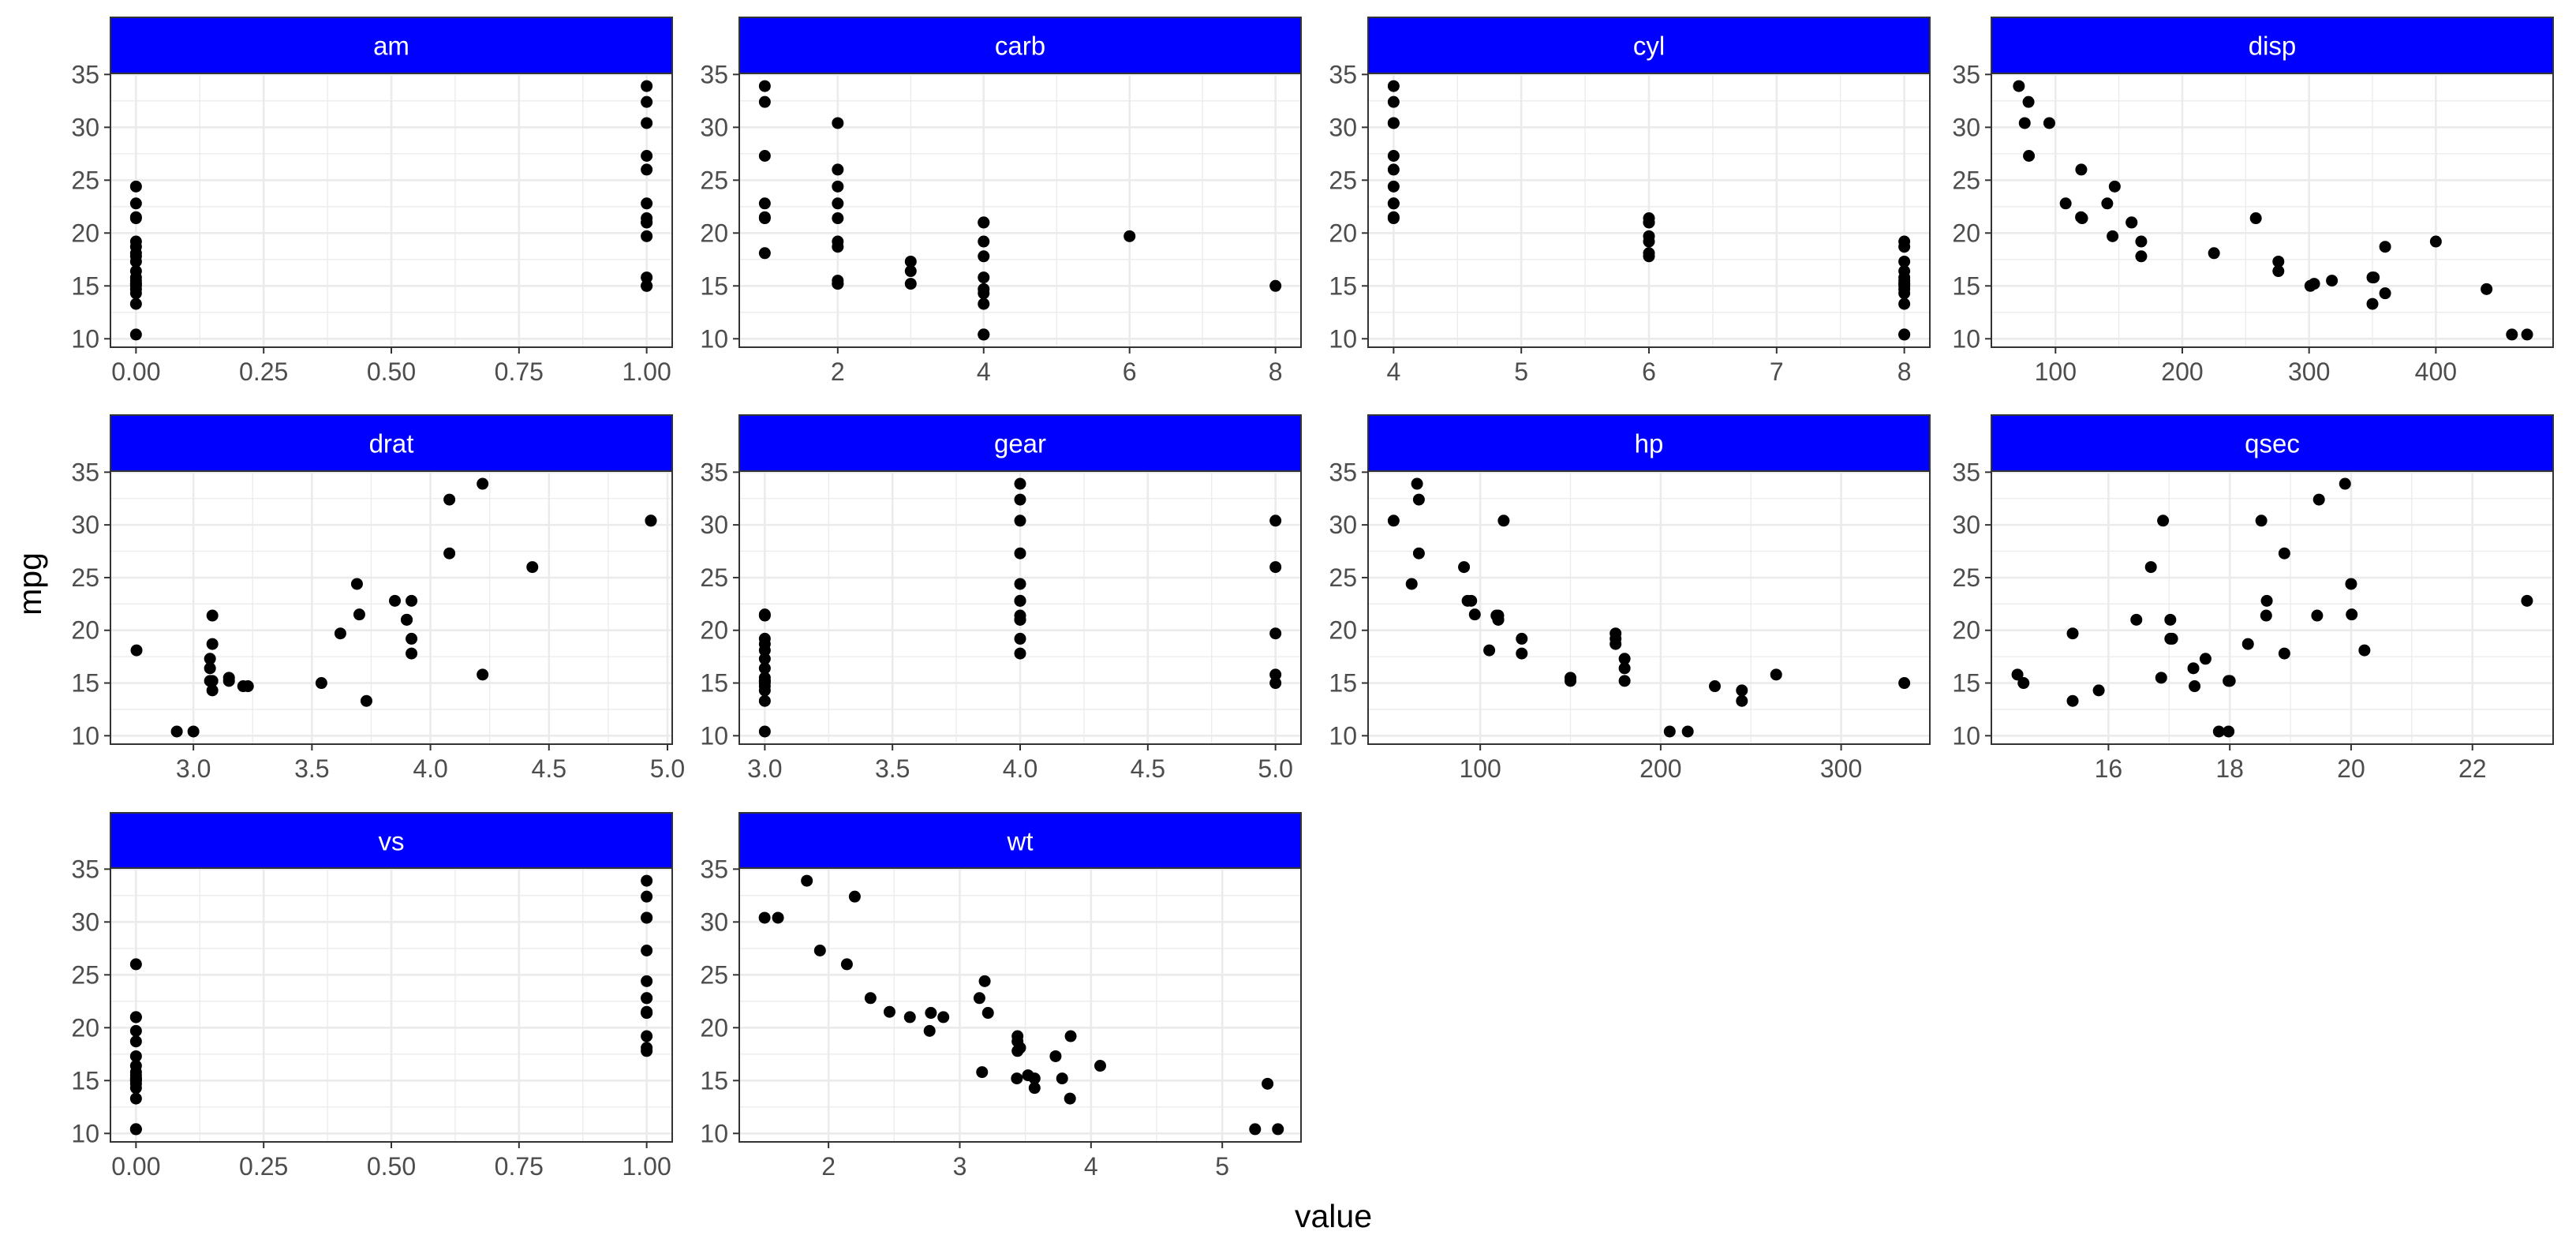 The image size is (2576, 1250). What do you see at coordinates (1091, 1166) in the screenshot?
I see `x-tick-label: 4` at bounding box center [1091, 1166].